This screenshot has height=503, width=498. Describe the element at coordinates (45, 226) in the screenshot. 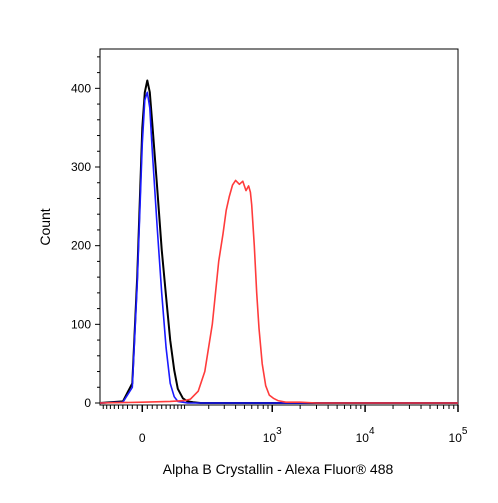

I see `y-axis-title: Count` at that location.